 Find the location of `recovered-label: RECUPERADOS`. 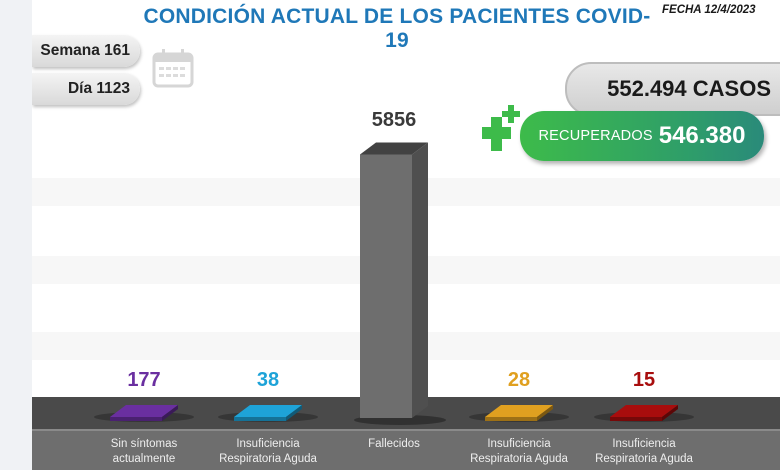

recovered-label: RECUPERADOS is located at coordinates (595, 136).